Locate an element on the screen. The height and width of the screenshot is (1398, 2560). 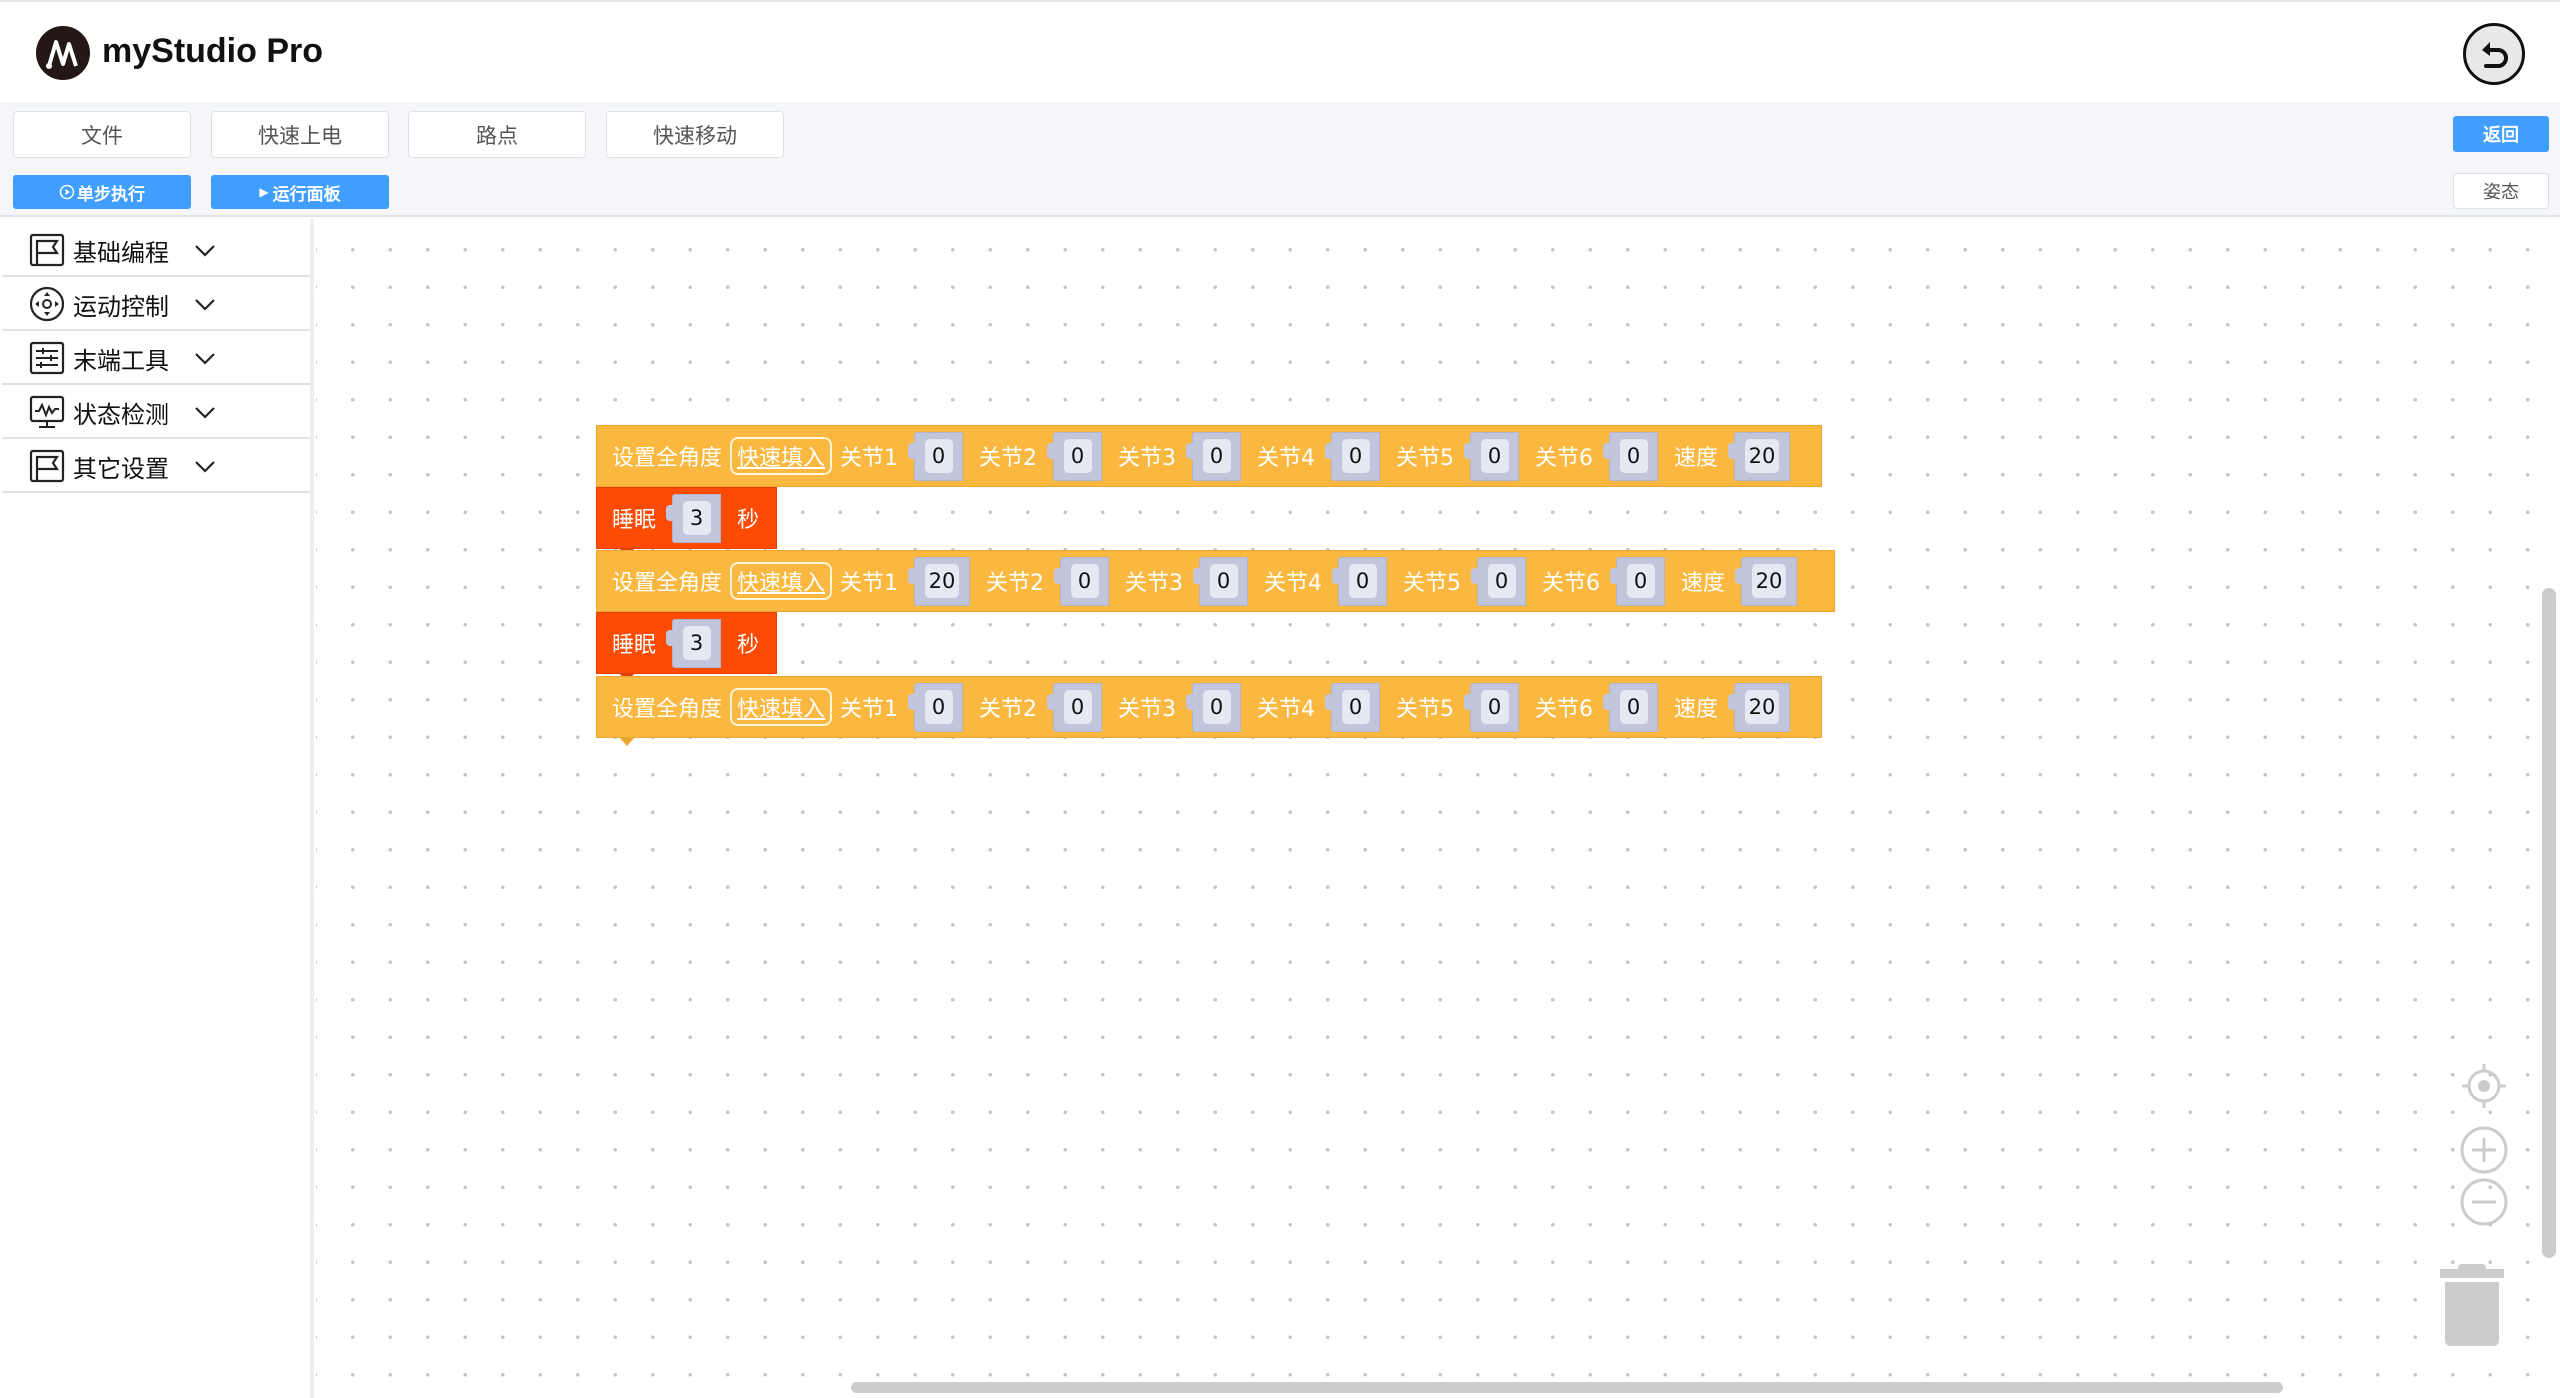
app-logo is located at coordinates (63, 53).